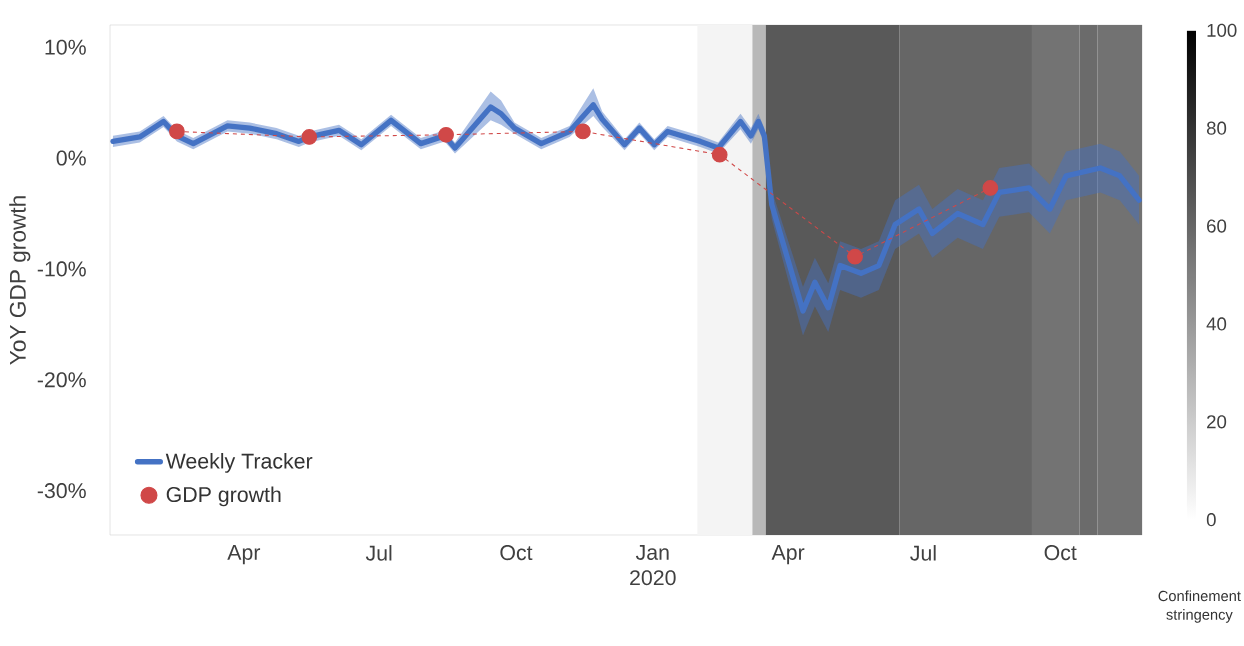  Describe the element at coordinates (1211, 520) in the screenshot. I see `color-bar-label: 0` at that location.